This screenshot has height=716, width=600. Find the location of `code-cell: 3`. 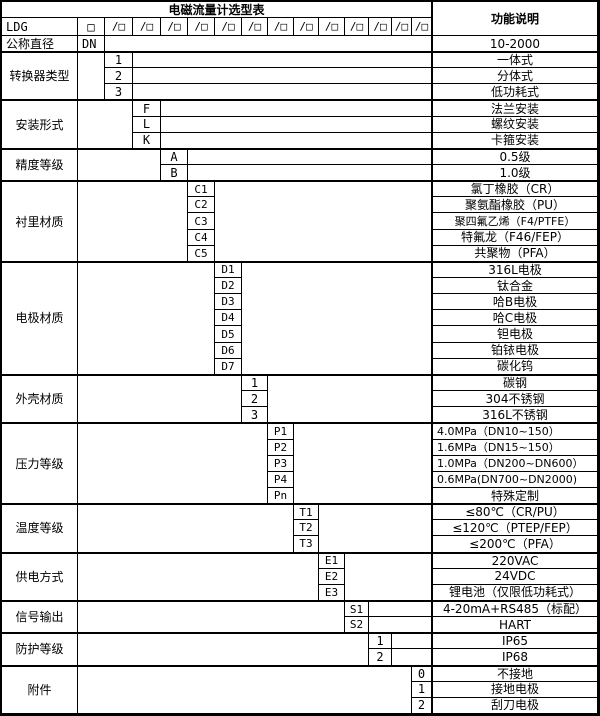

code-cell: 3 is located at coordinates (119, 92).